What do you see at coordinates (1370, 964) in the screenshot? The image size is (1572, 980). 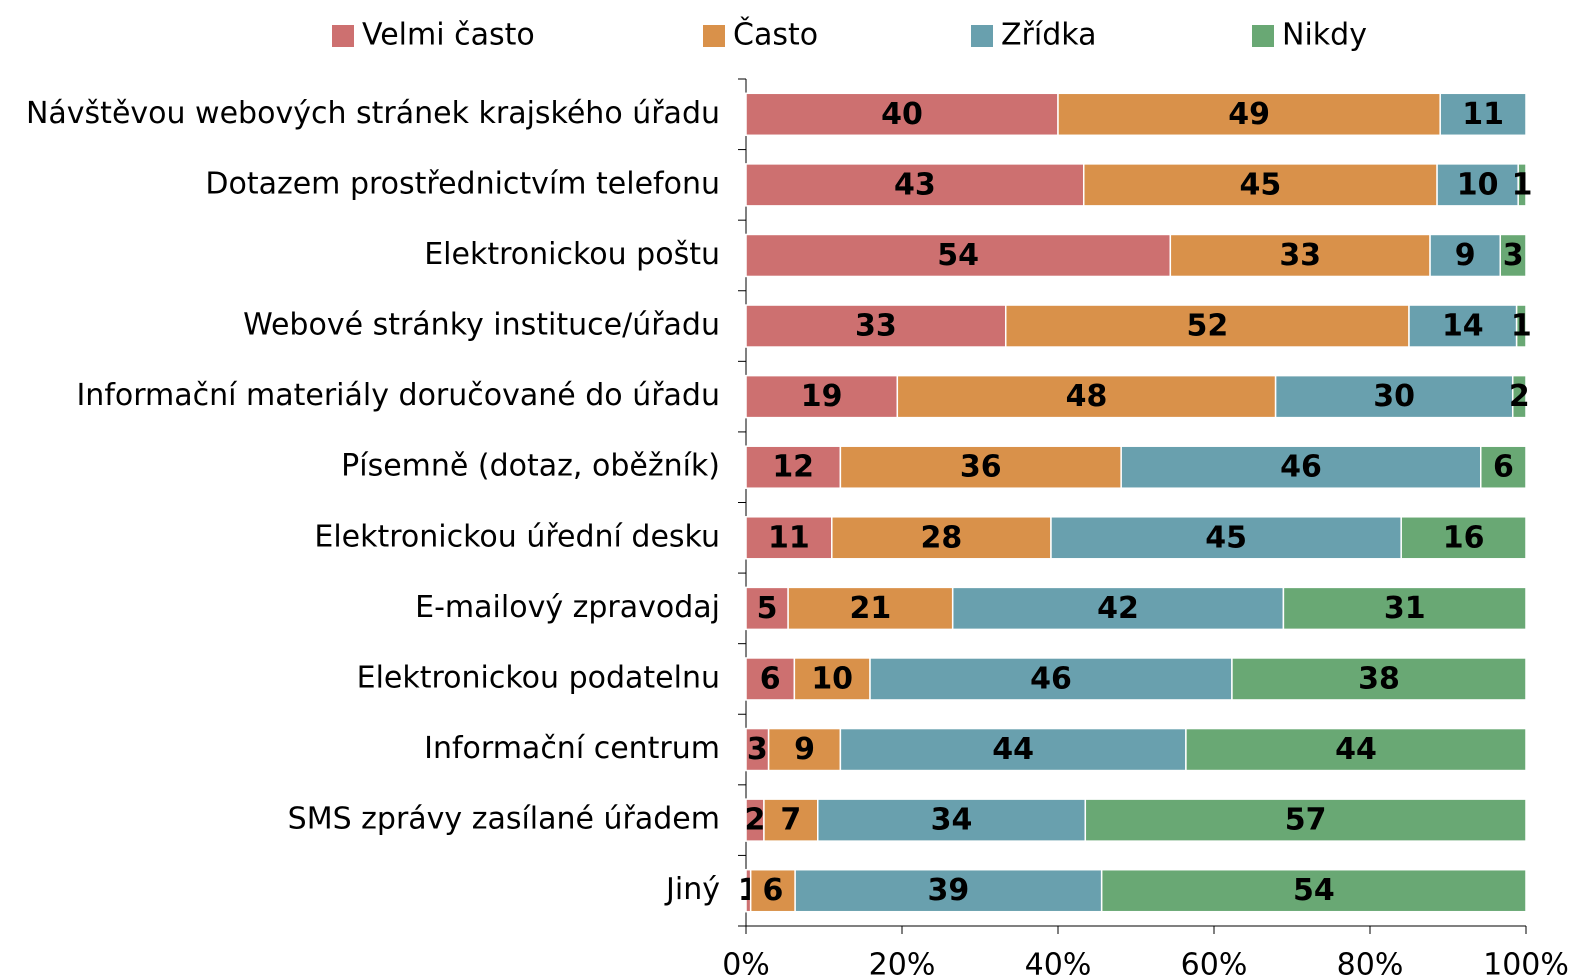 I see `x-tick-label: 80%` at bounding box center [1370, 964].